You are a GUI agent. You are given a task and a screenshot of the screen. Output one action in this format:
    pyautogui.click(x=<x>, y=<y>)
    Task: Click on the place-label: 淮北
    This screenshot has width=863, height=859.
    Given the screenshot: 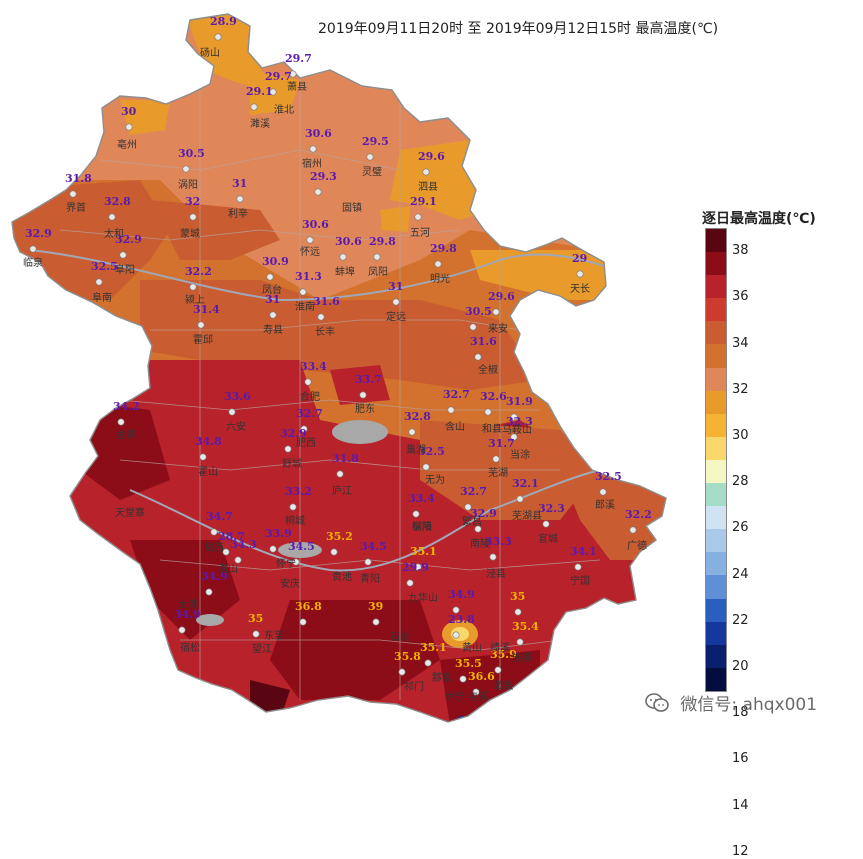 What is the action you would take?
    pyautogui.click(x=284, y=110)
    